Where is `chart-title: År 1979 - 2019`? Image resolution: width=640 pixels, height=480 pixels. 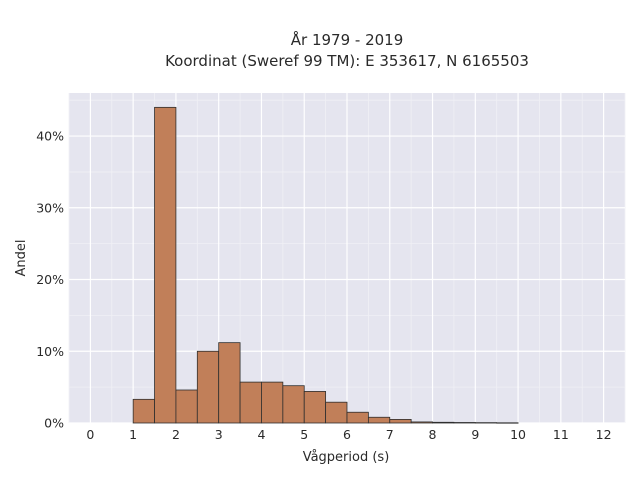
chart-title: År 1979 - 2019 is located at coordinates (347, 39).